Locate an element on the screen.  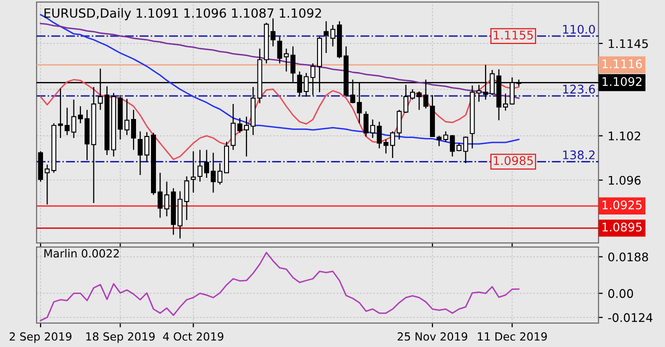
chart-title: Marlin 0.0022 is located at coordinates (81, 253).